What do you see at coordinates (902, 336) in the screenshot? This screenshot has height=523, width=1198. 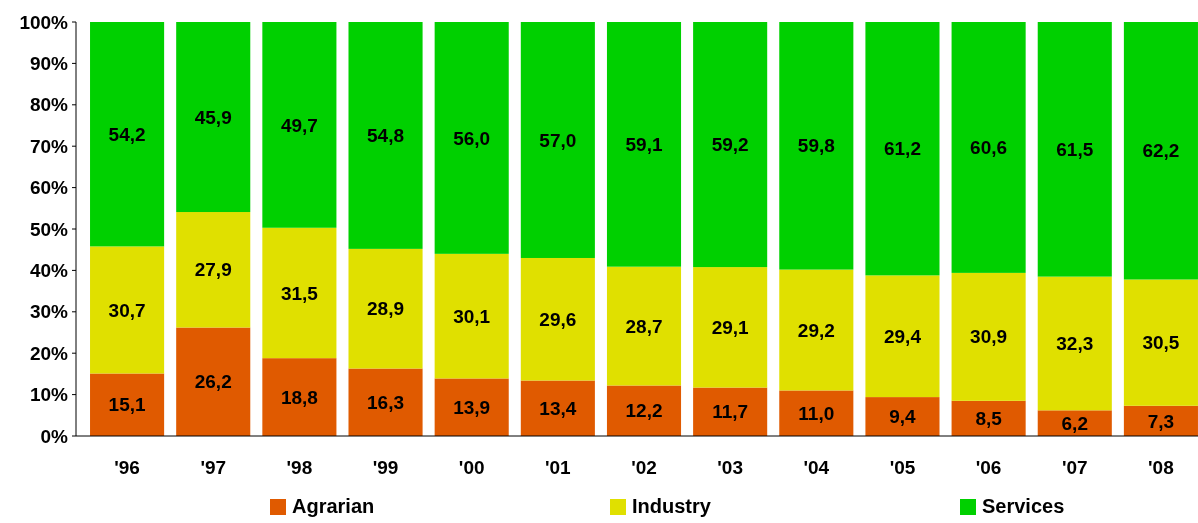 I see `data-label: 29,4` at bounding box center [902, 336].